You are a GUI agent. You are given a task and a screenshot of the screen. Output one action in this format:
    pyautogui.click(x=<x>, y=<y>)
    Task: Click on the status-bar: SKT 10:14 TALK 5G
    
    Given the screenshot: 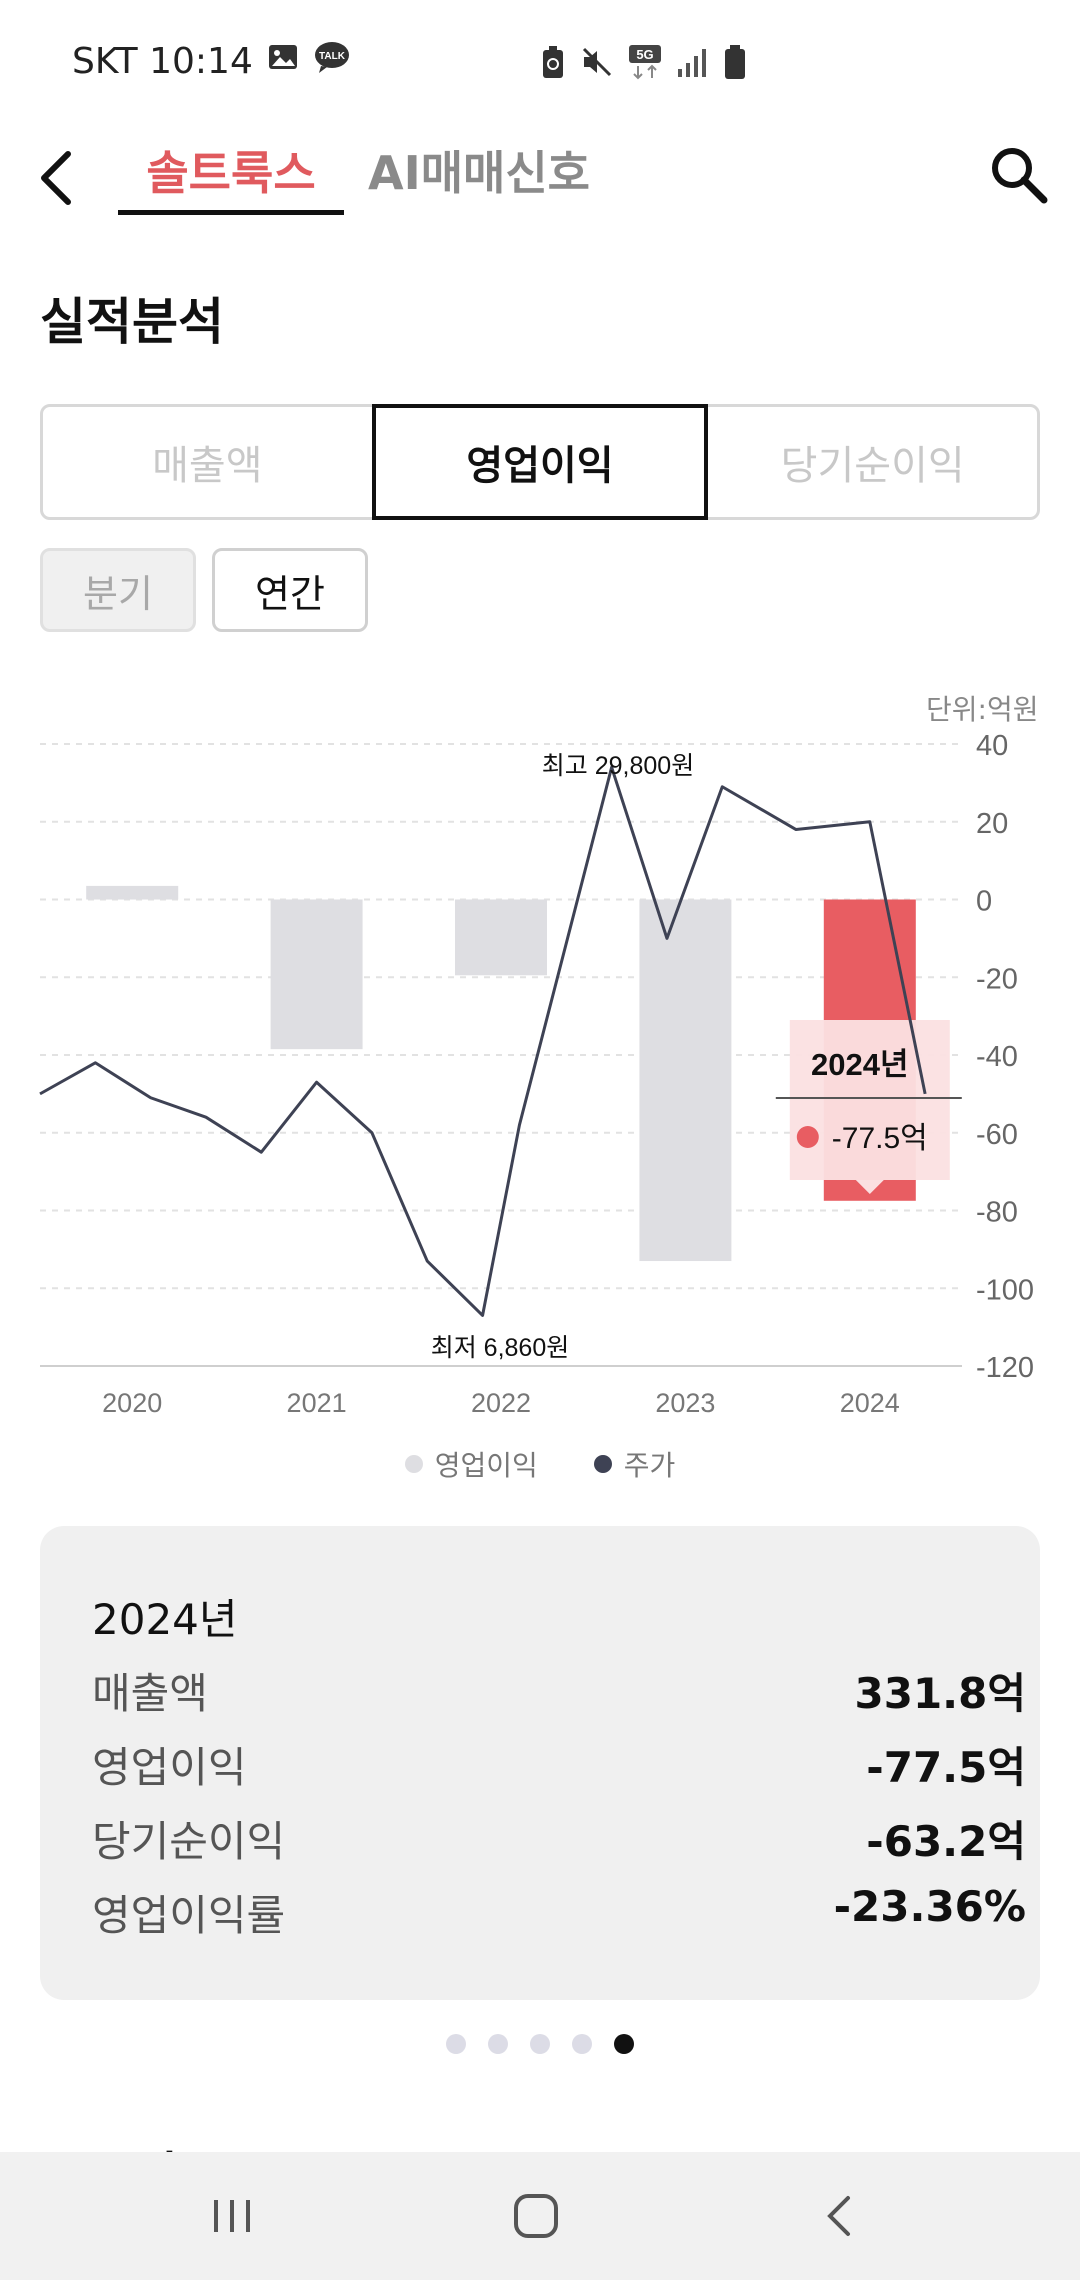 What is the action you would take?
    pyautogui.click(x=540, y=63)
    